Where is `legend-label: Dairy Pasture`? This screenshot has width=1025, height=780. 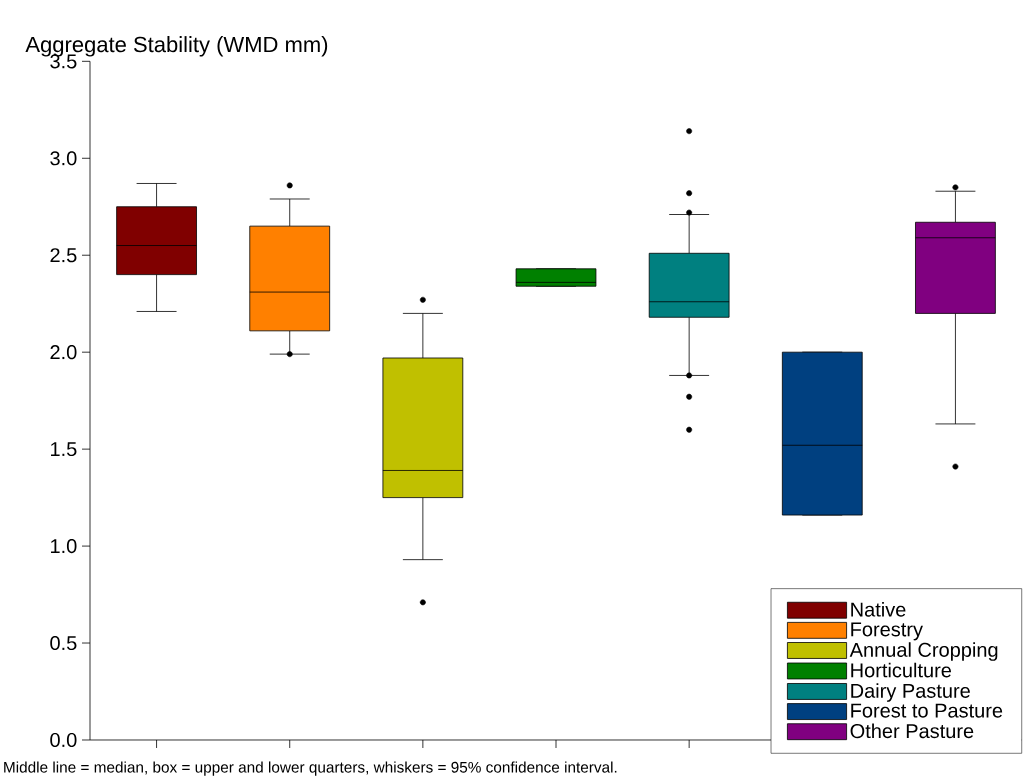
legend-label: Dairy Pasture is located at coordinates (910, 692).